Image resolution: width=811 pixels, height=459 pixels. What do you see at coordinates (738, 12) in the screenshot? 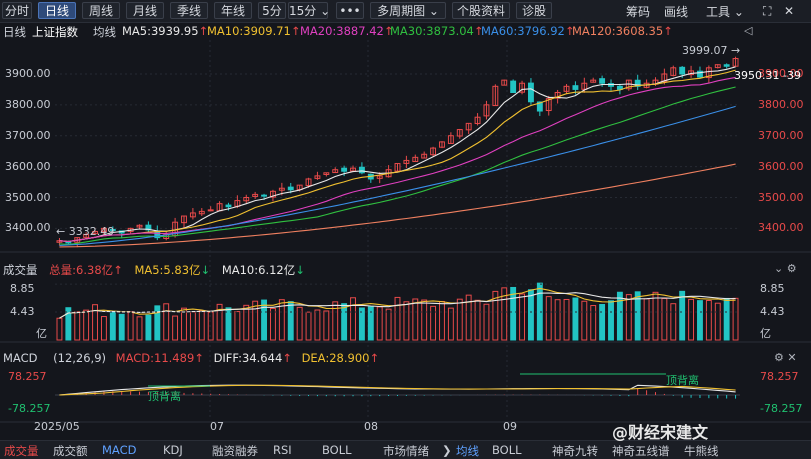
I see `chevron-down-icon: ⌄` at bounding box center [738, 12].